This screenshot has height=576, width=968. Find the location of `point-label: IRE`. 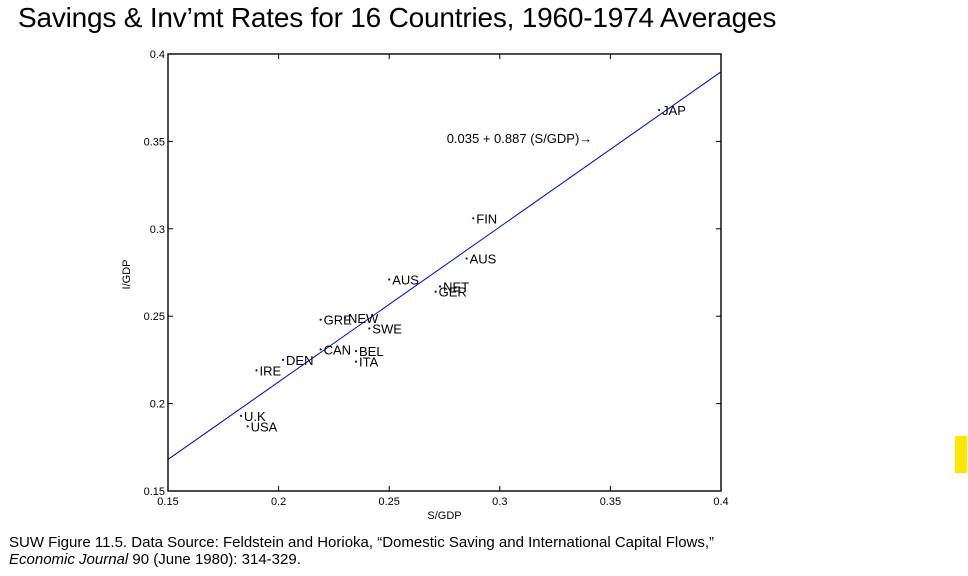

point-label: IRE is located at coordinates (270, 370).